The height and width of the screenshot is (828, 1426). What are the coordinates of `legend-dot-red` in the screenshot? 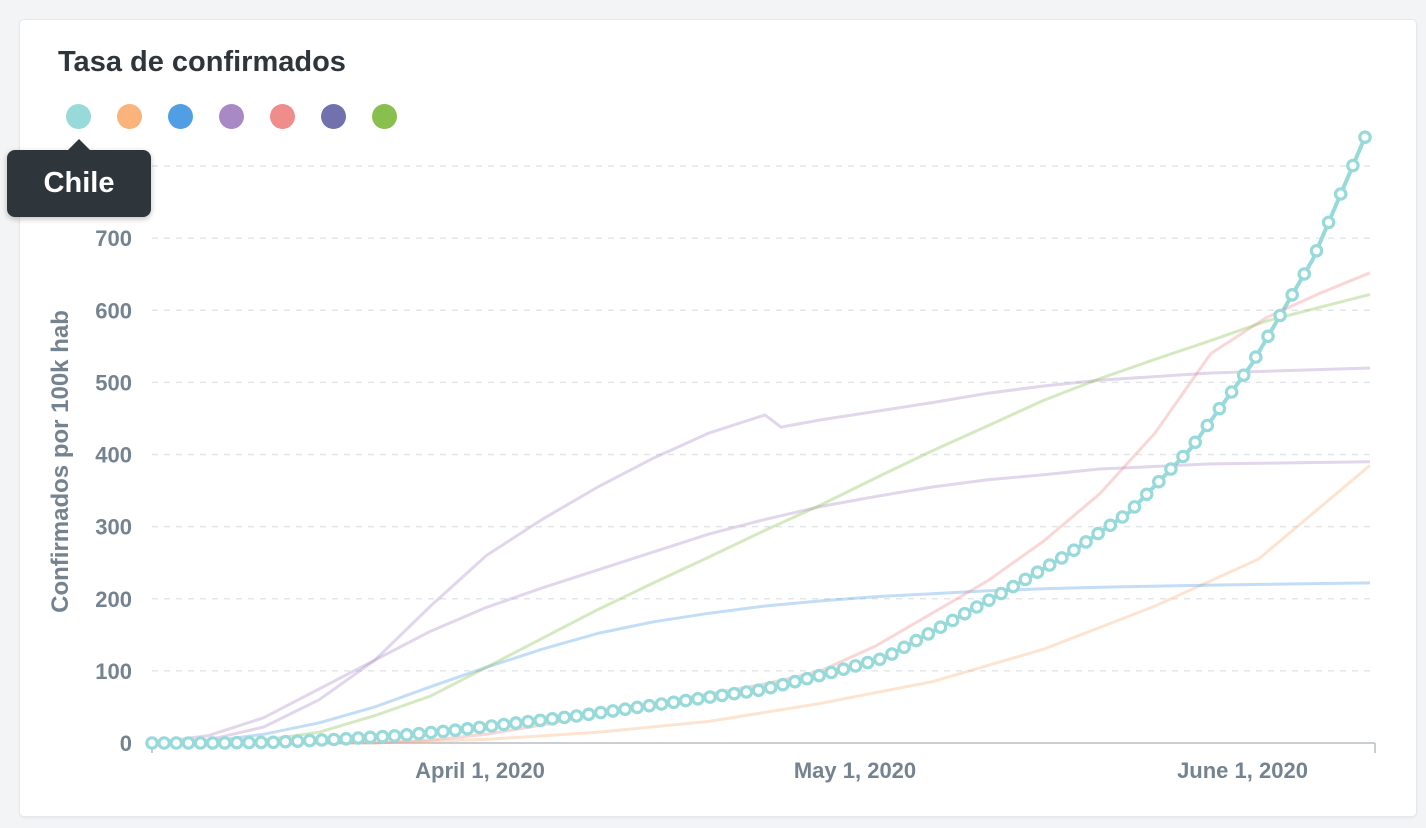 It's located at (282, 116).